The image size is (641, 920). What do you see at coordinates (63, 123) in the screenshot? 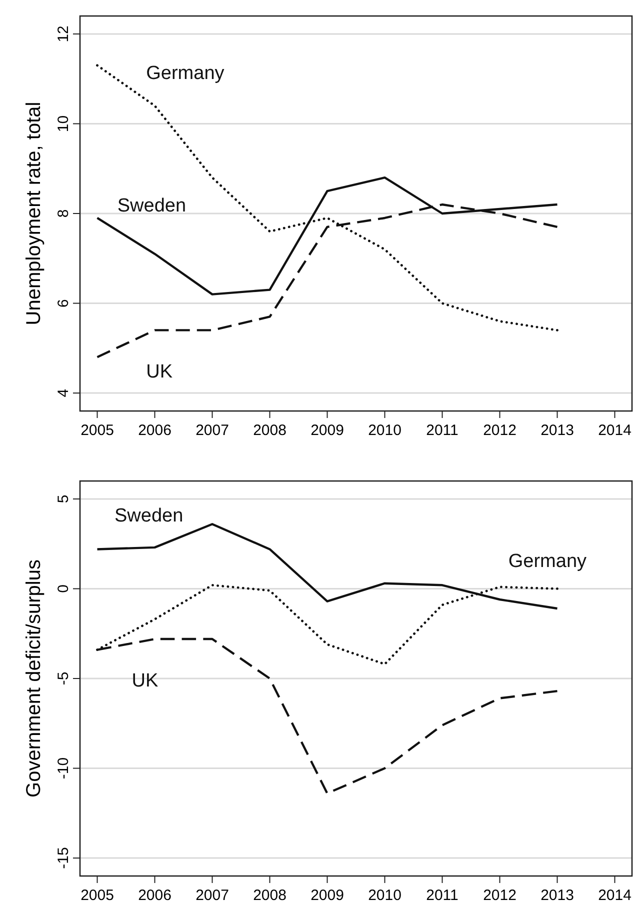
I see `y-tick-label: 10` at bounding box center [63, 123].